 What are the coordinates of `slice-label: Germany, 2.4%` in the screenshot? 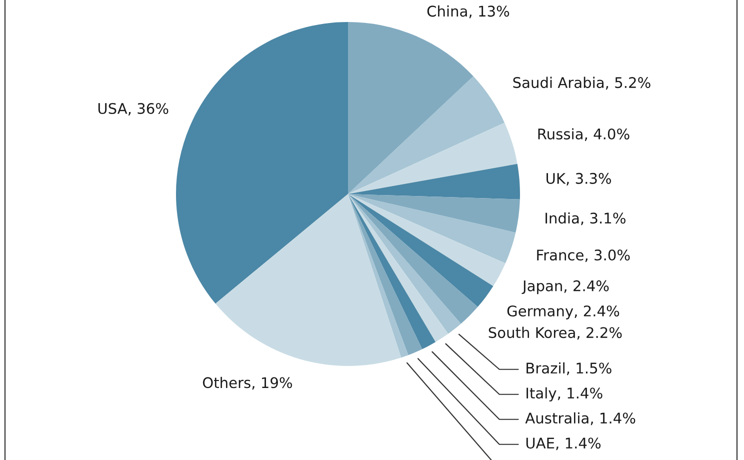 It's located at (563, 312).